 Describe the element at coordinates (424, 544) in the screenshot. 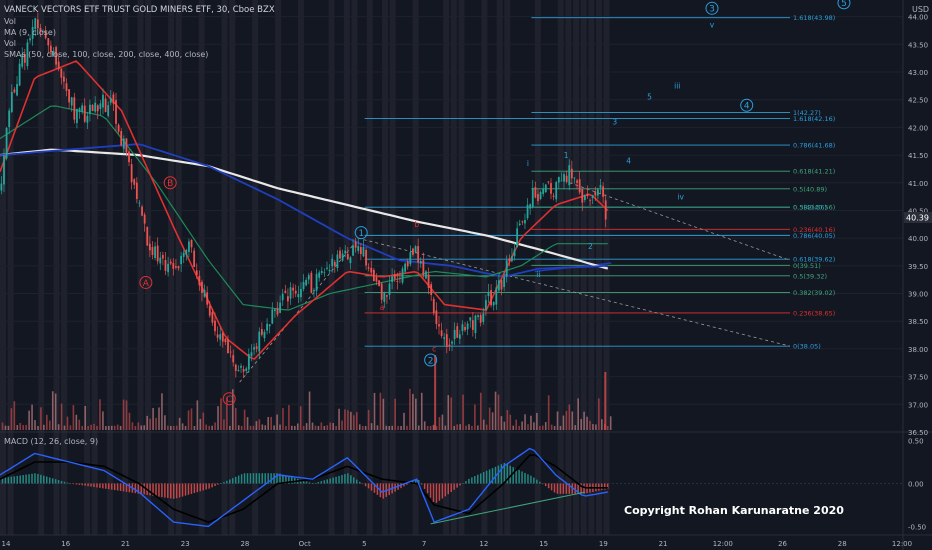

I see `time-tick-label: 7` at that location.